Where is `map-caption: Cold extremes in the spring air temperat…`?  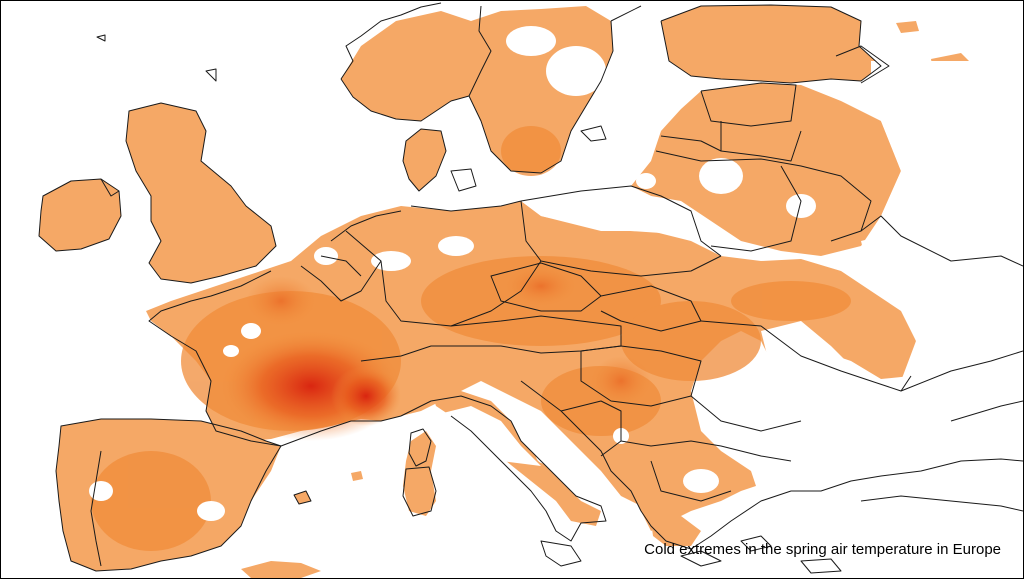
map-caption: Cold extremes in the spring air temperat… is located at coordinates (822, 549).